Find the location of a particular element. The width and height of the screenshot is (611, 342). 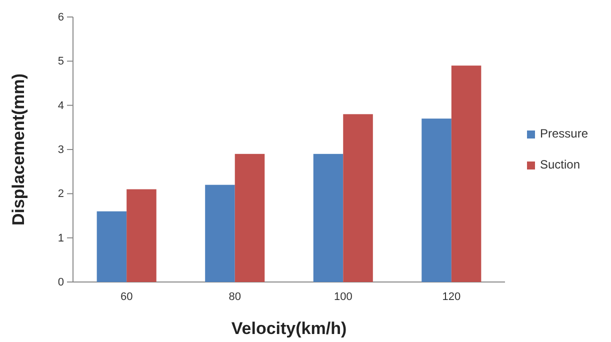

x-axis-title: Velocity(km/h) is located at coordinates (289, 328).